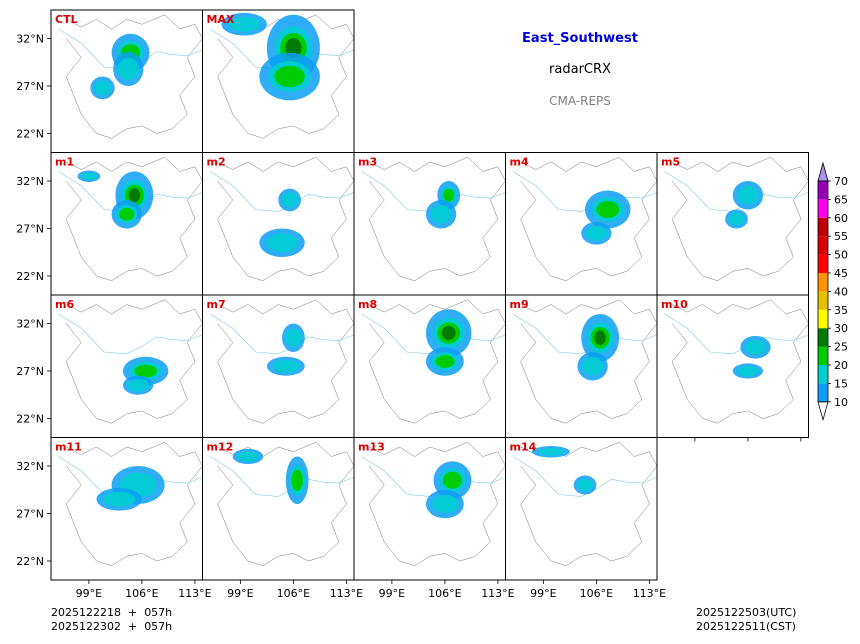 The width and height of the screenshot is (860, 644). Describe the element at coordinates (841, 181) in the screenshot. I see `colorbar-tick-label: 70` at that location.